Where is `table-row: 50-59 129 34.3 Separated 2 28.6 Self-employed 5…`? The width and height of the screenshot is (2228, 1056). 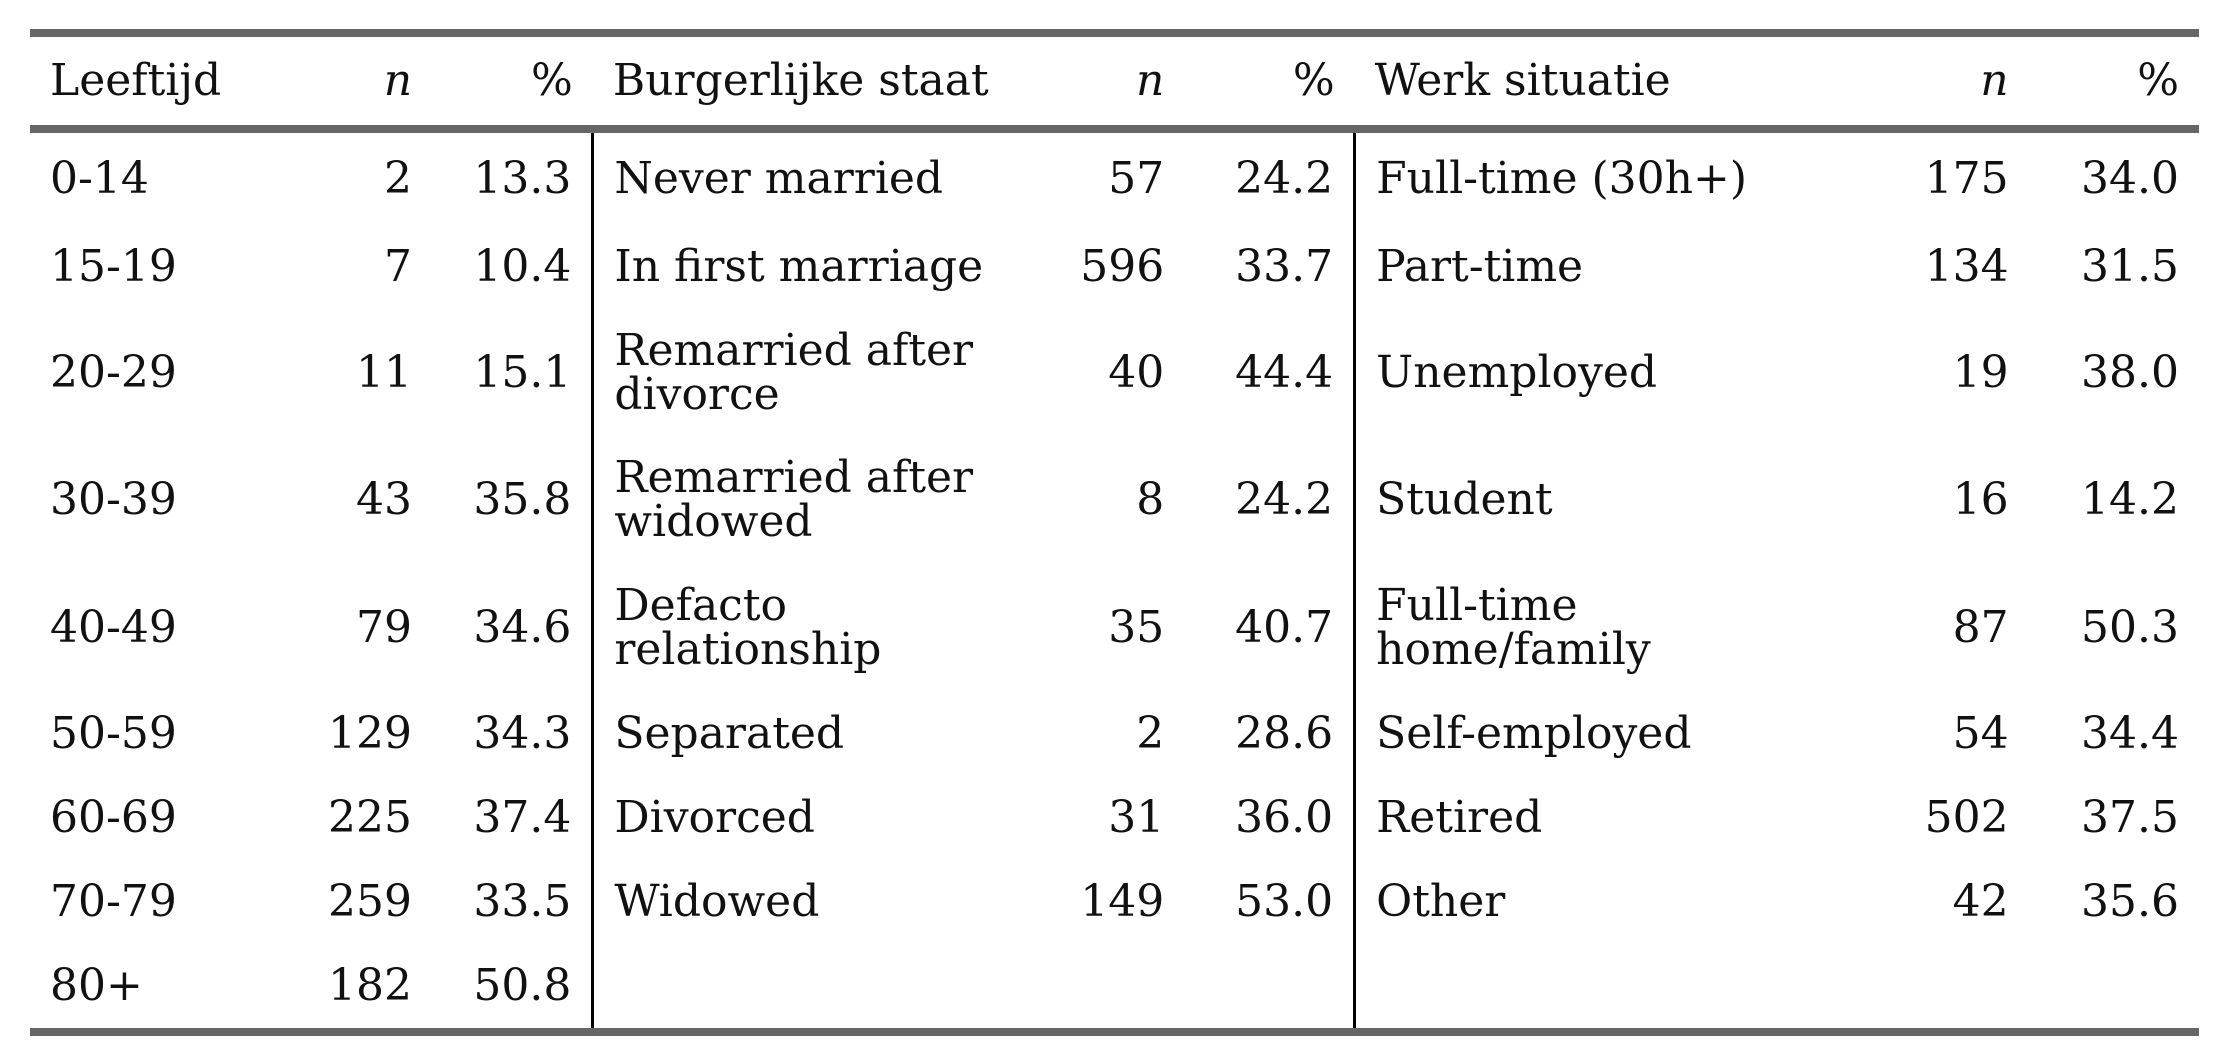 table-row: 50-59 129 34.3 Separated 2 28.6 Self-employed 5… is located at coordinates (1114, 734).